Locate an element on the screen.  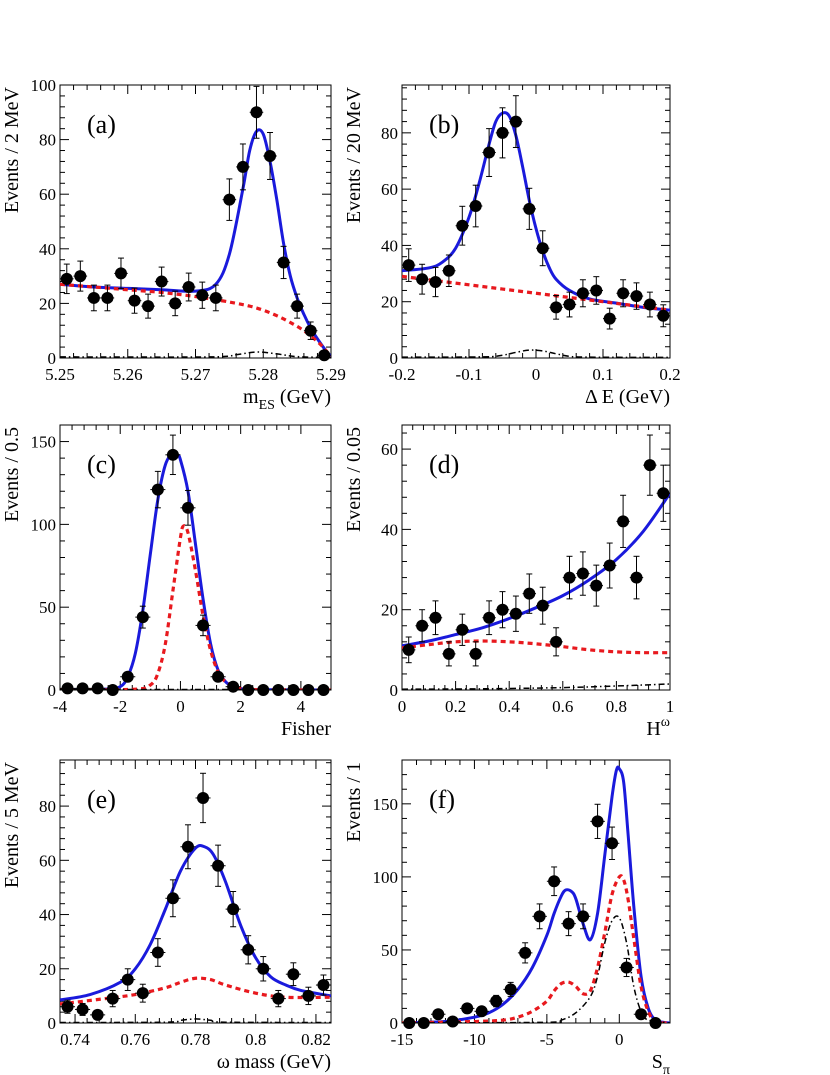
y-axis-label: Events / 5 MeV is located at coordinates (12, 824).